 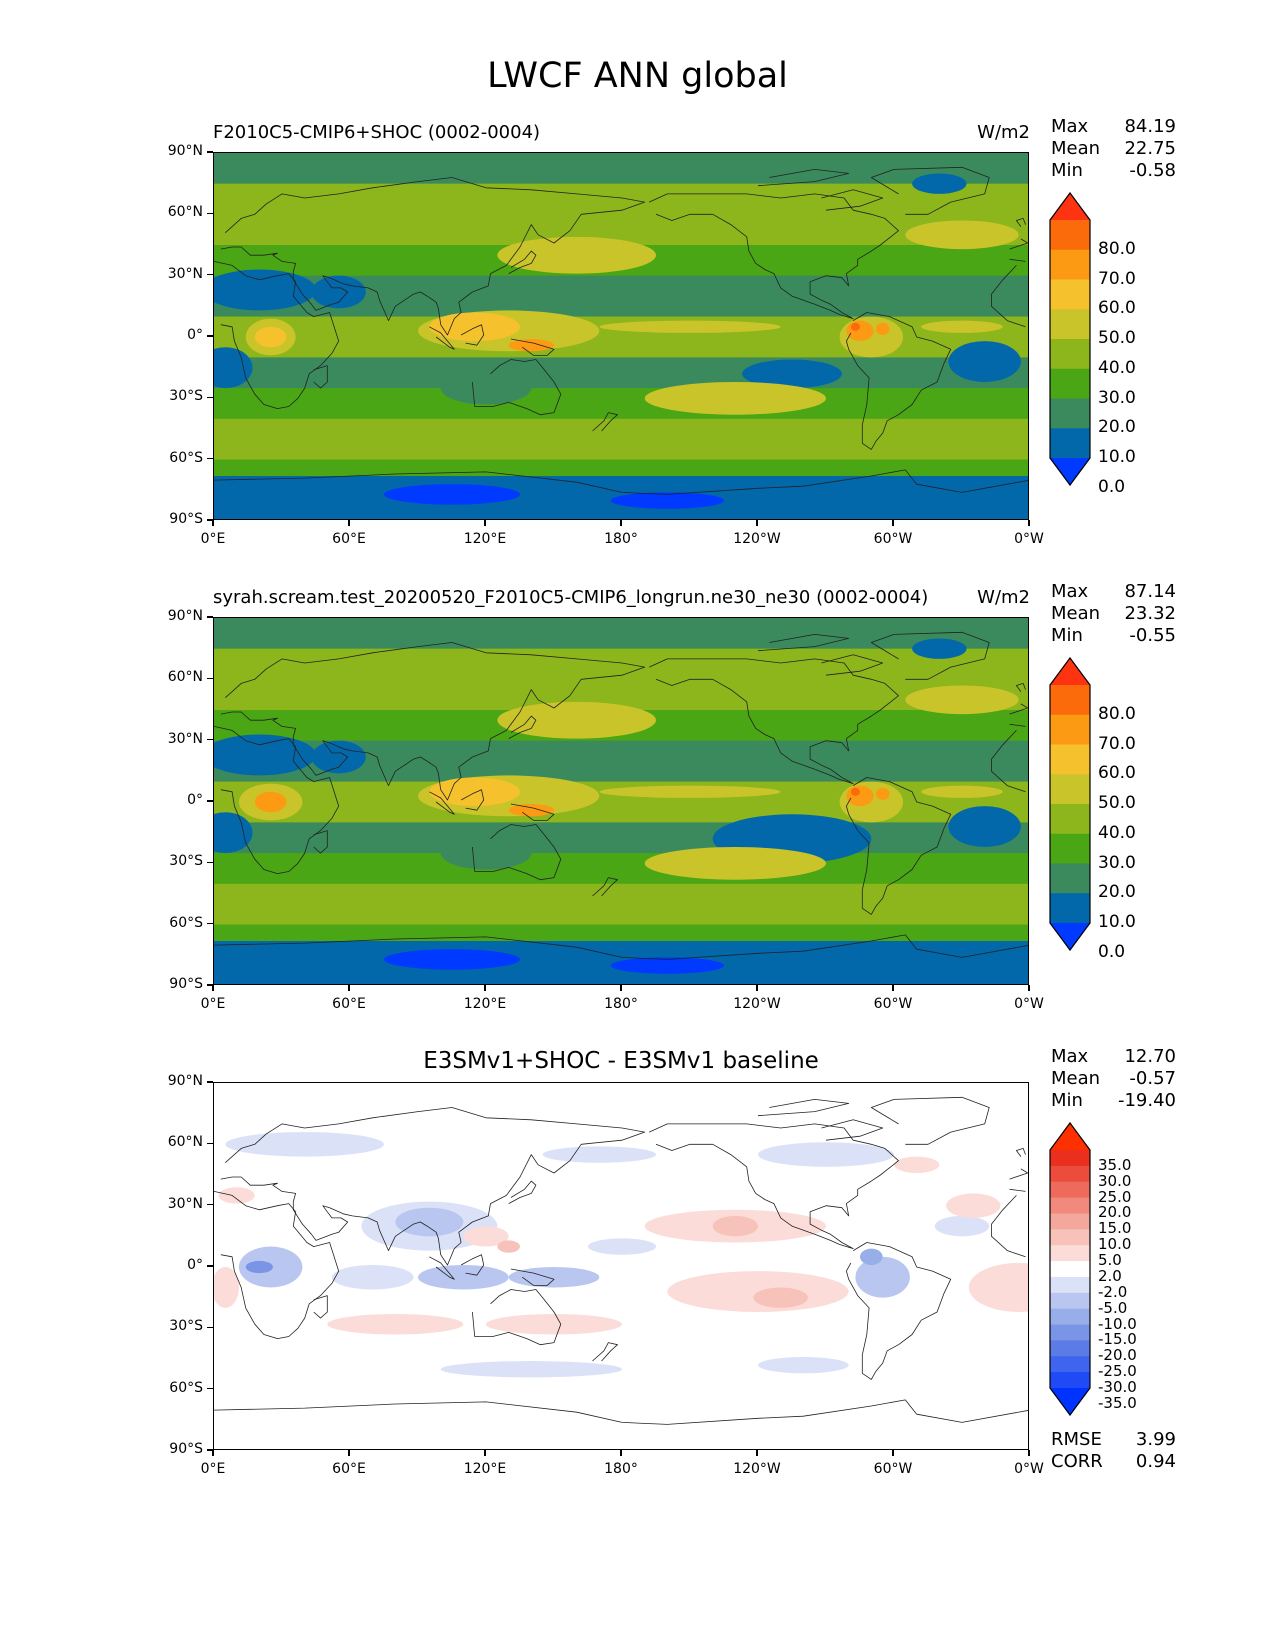 I want to click on panel-2-min-value: -0.55, so click(x=1152, y=635).